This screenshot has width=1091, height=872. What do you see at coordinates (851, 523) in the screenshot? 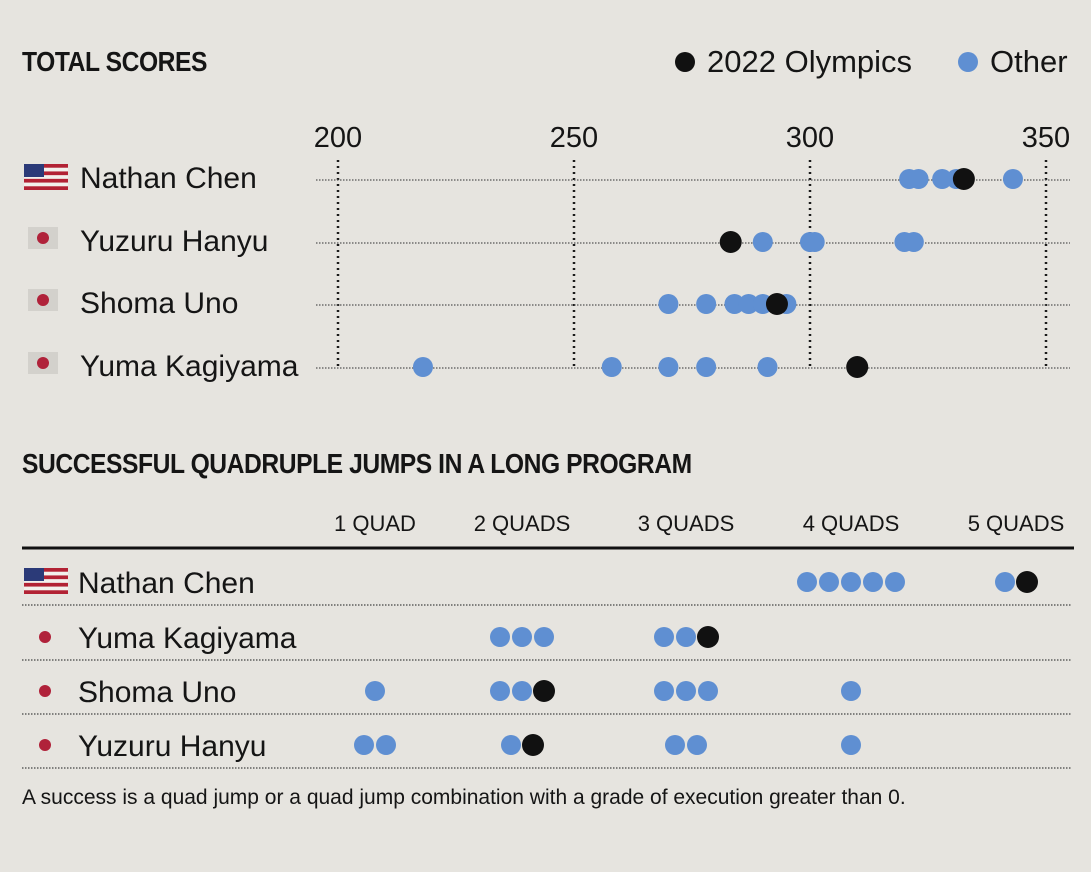
I see `category-label-4-quad: 4 QUADS` at bounding box center [851, 523].